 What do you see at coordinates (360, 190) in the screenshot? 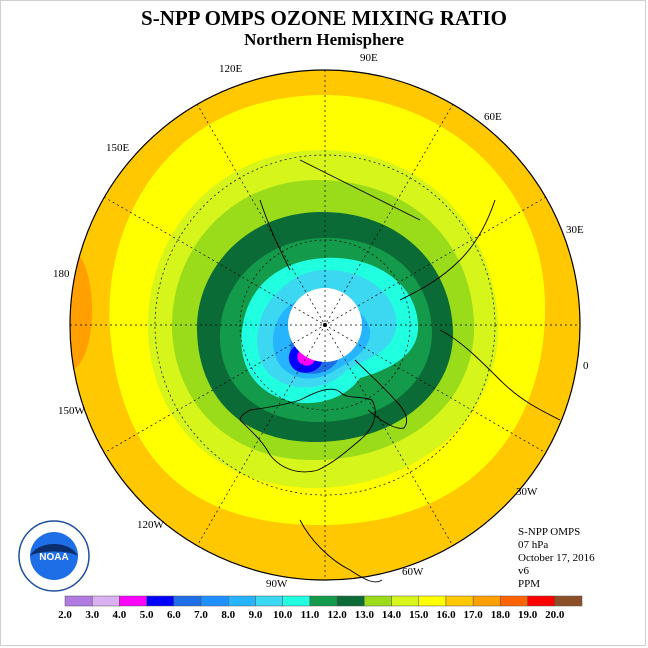
I see `asia-coast` at bounding box center [360, 190].